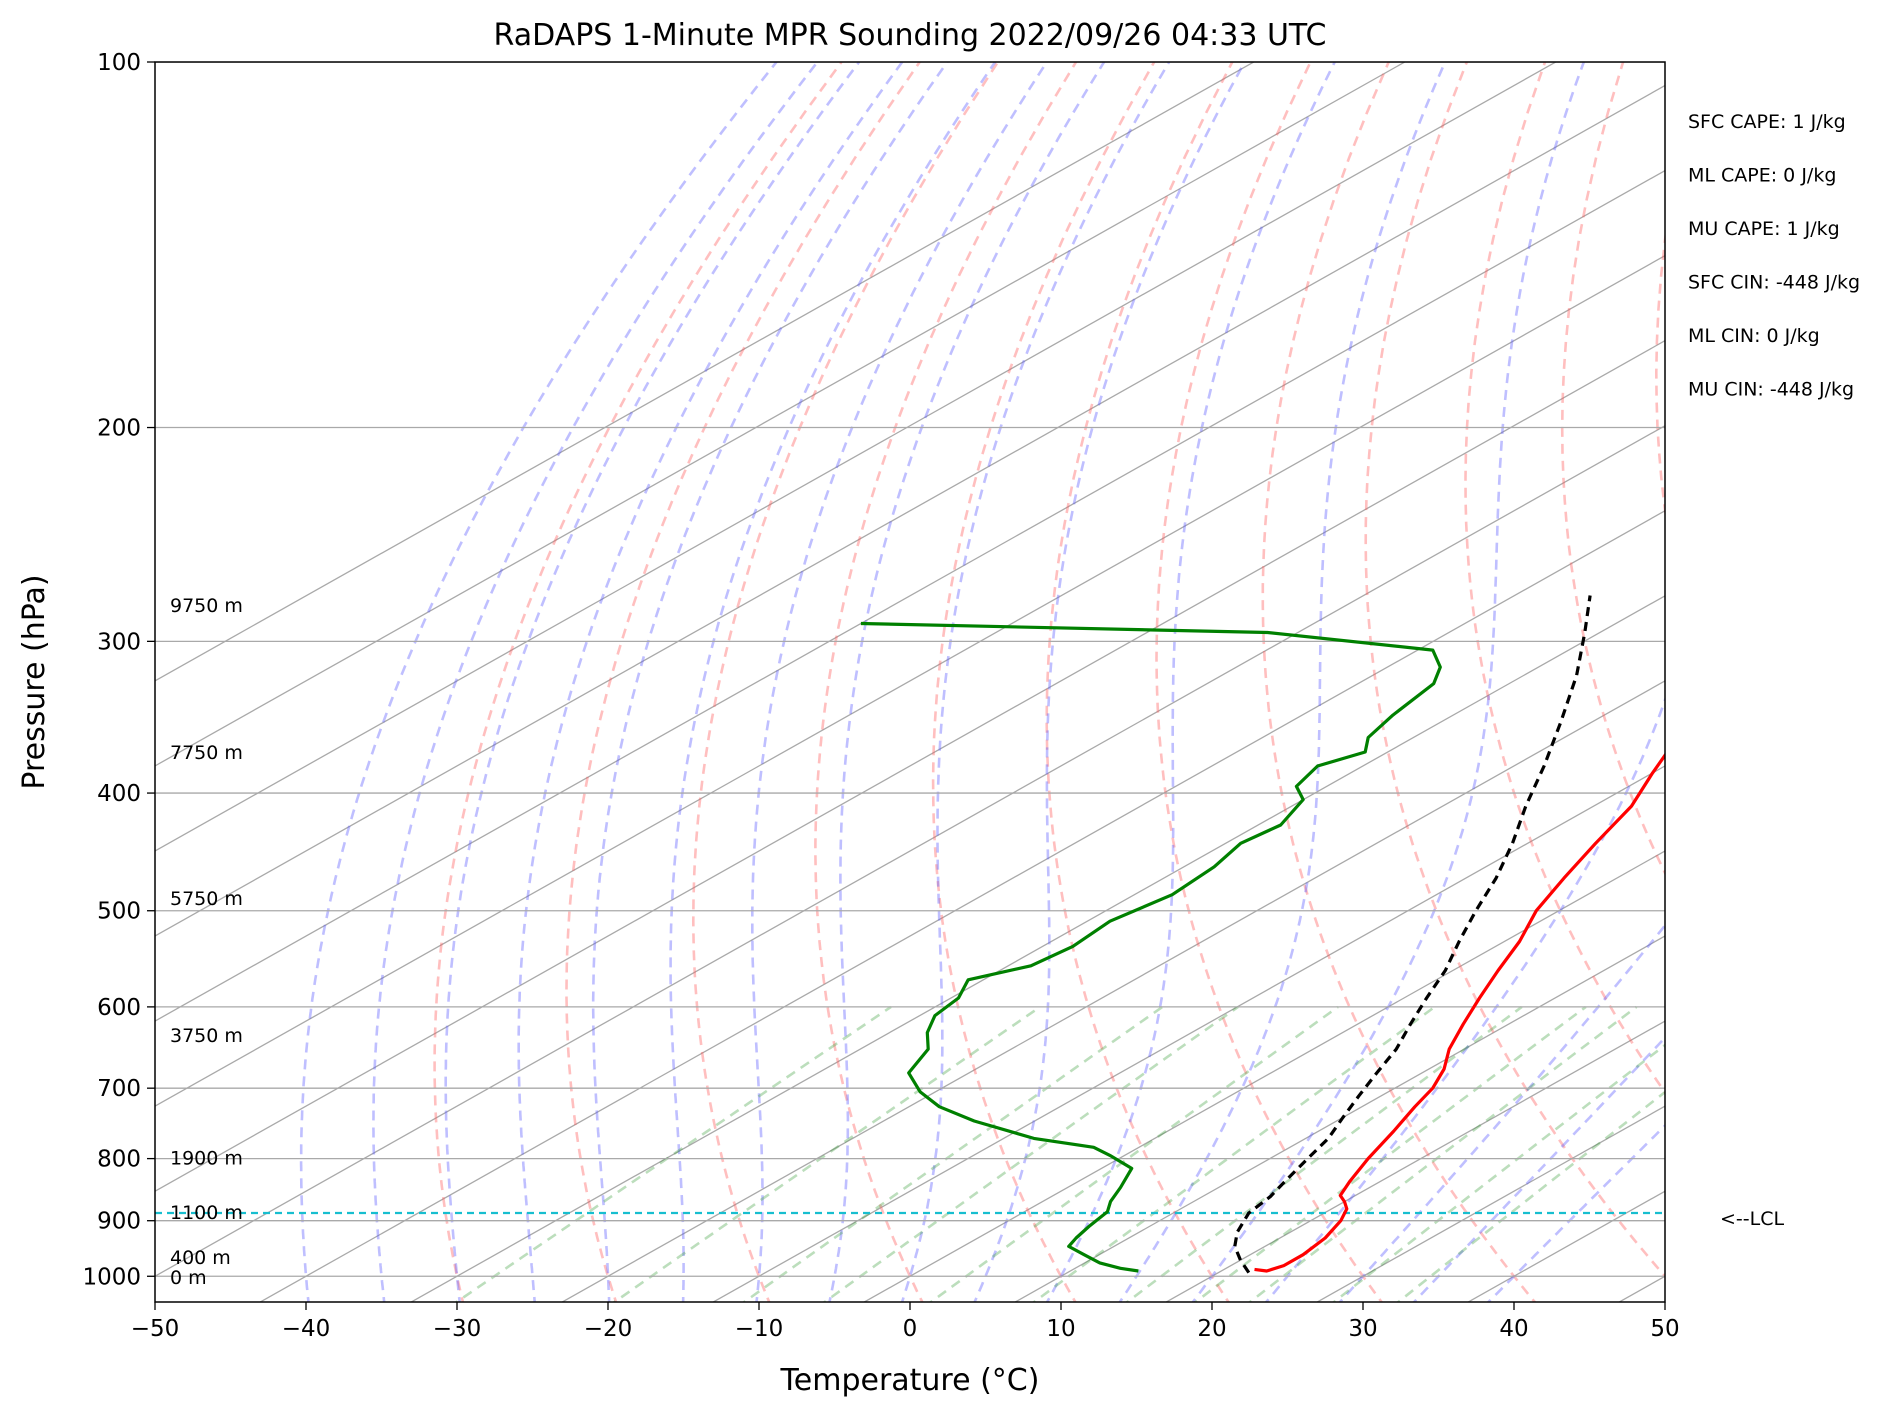  What do you see at coordinates (188, 1278) in the screenshot?
I see `height-label: 0 m` at bounding box center [188, 1278].